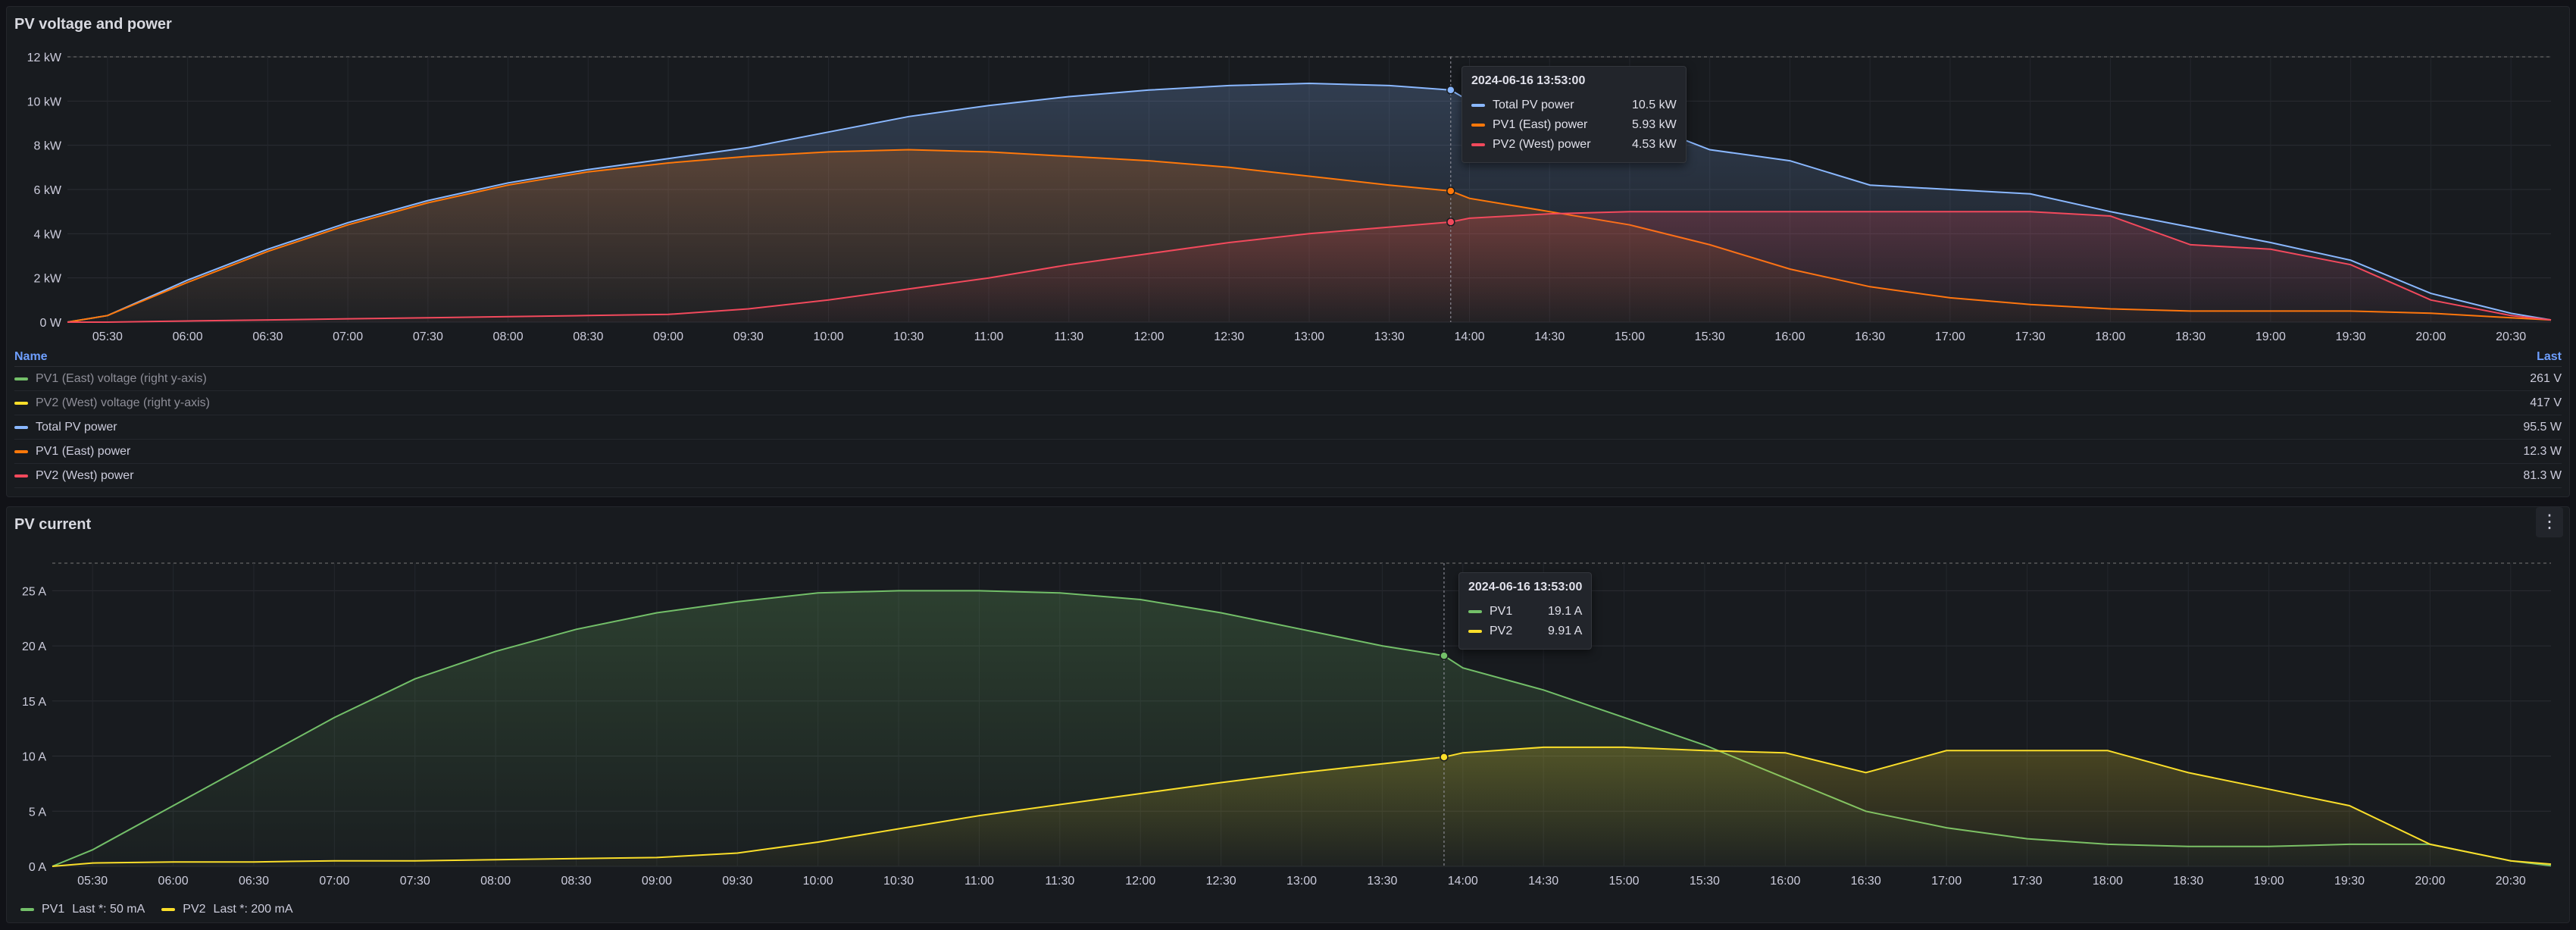  What do you see at coordinates (194, 910) in the screenshot?
I see `legend-label: PV2` at bounding box center [194, 910].